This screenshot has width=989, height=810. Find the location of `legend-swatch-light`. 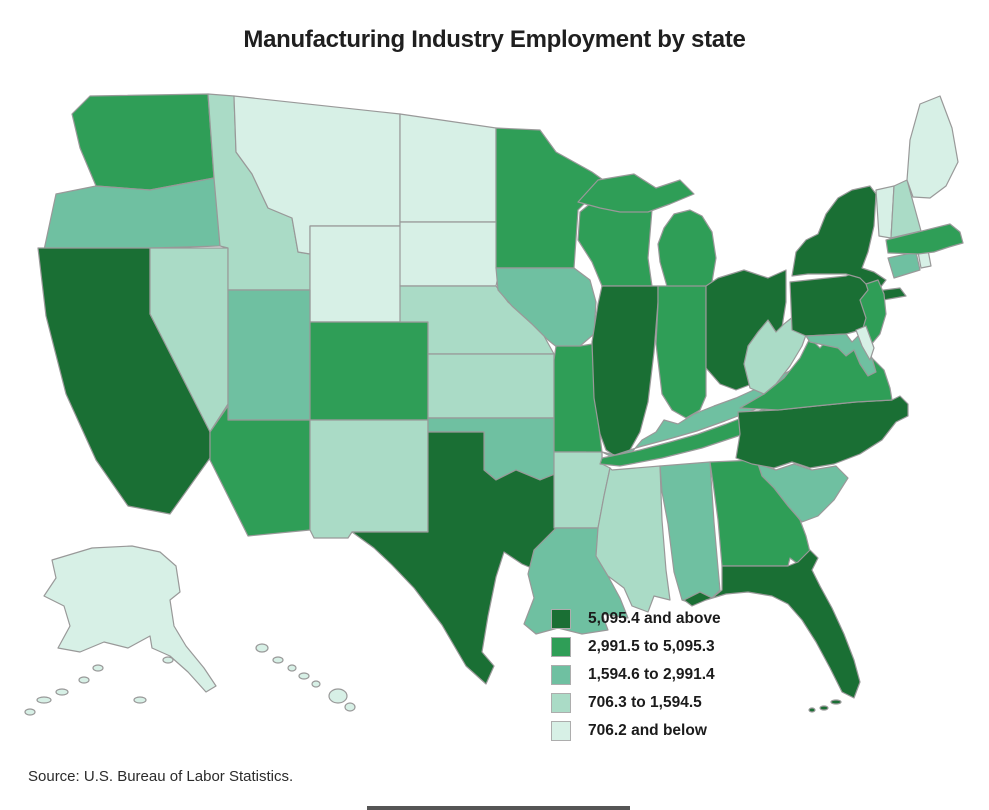

legend-swatch-light is located at coordinates (561, 702).